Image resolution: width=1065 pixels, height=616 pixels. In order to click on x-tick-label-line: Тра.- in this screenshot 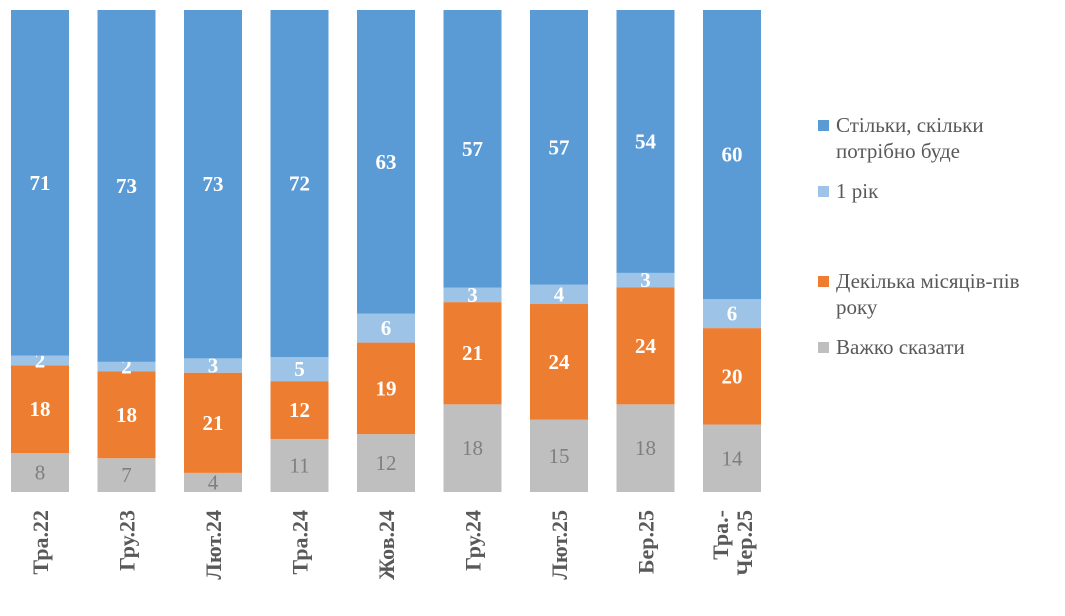, I will do `click(720, 535)`.